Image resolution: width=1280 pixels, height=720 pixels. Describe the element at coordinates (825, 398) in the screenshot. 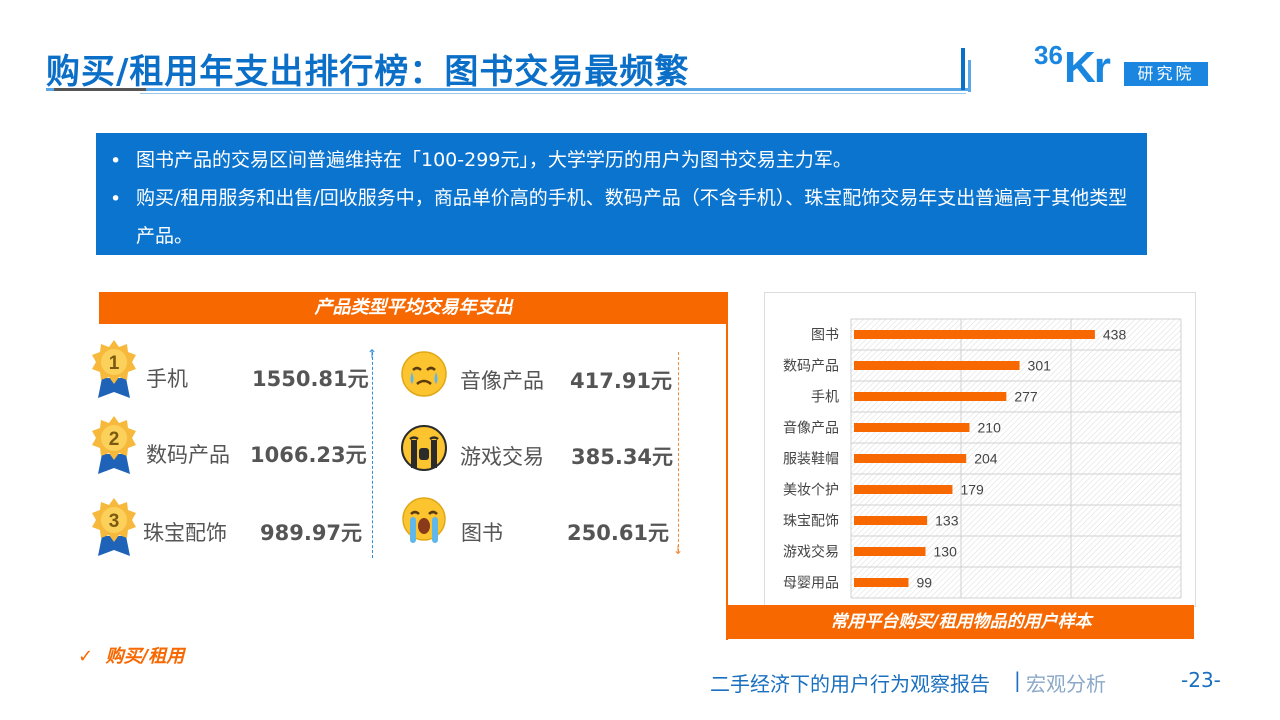

I see `category-label: 手机` at that location.